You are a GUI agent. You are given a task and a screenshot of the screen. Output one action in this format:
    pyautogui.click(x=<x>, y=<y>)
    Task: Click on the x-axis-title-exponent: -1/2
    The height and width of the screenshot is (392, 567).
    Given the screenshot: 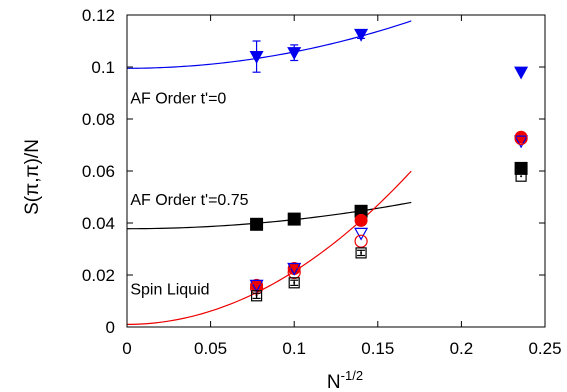 What is the action you would take?
    pyautogui.click(x=352, y=375)
    